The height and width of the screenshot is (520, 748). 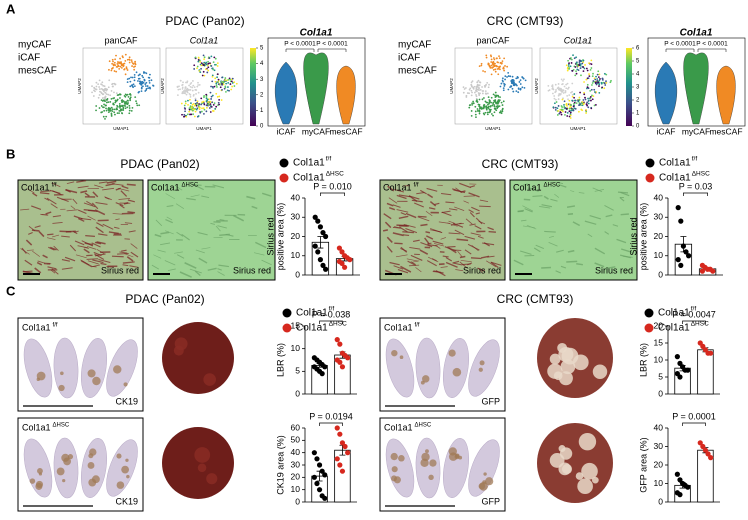 I want to click on image-label: Col1a1, so click(x=398, y=327).